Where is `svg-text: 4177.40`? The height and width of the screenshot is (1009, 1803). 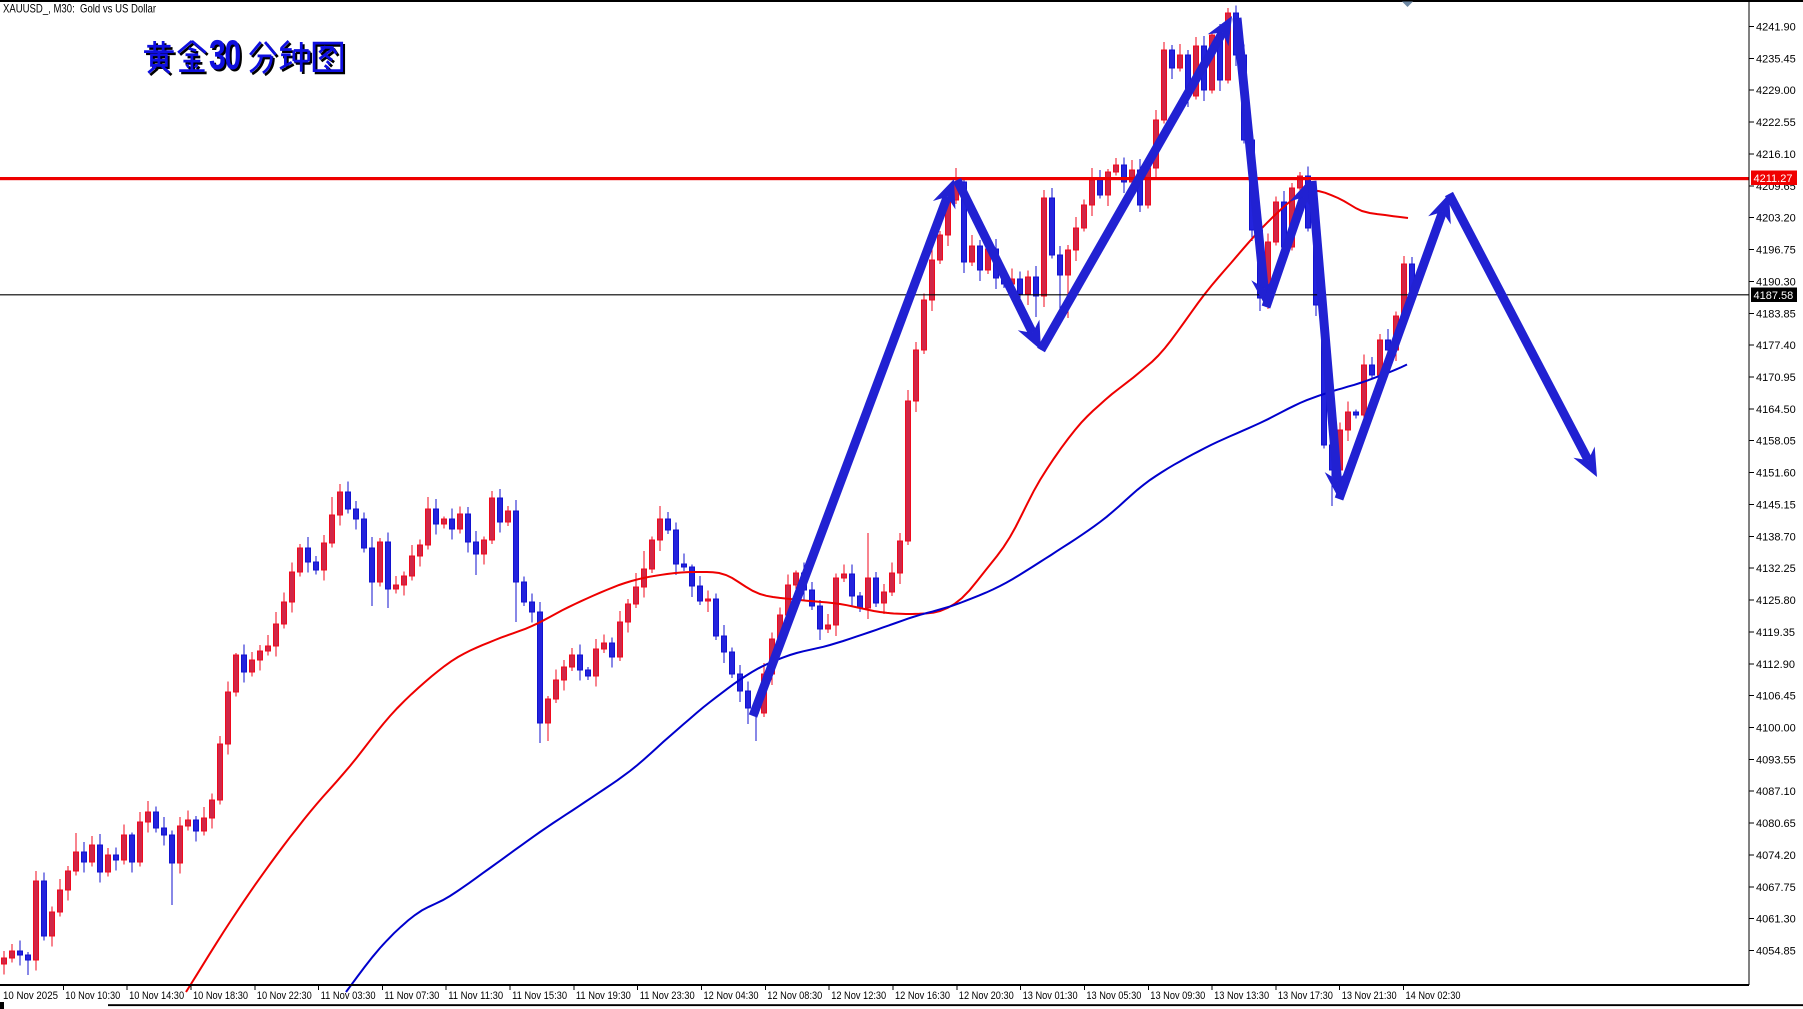
svg-text: 4177.40 is located at coordinates (1776, 346).